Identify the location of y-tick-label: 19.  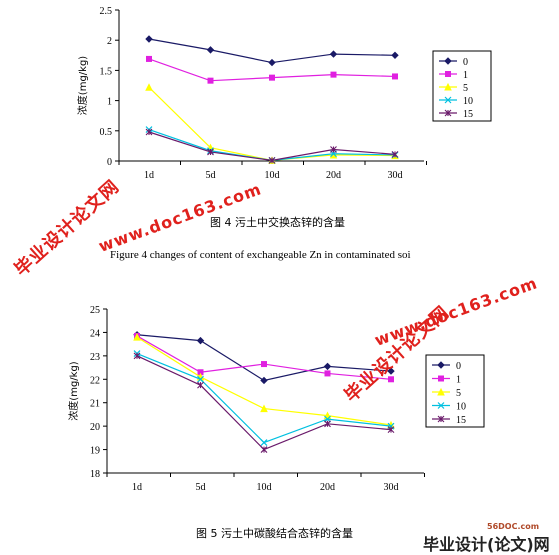
(95, 451).